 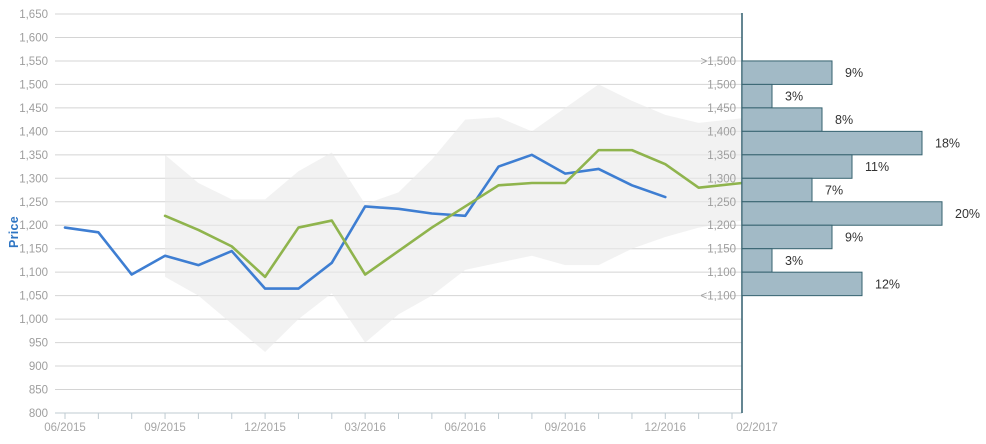 I want to click on x-axis-label: 12/2016, so click(x=666, y=428).